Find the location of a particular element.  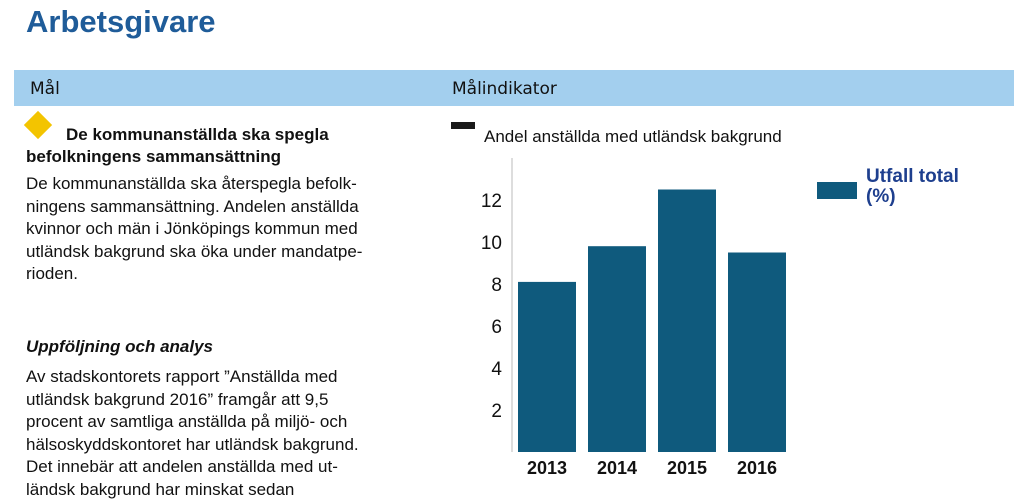

goal-line: rioden. is located at coordinates (221, 274).